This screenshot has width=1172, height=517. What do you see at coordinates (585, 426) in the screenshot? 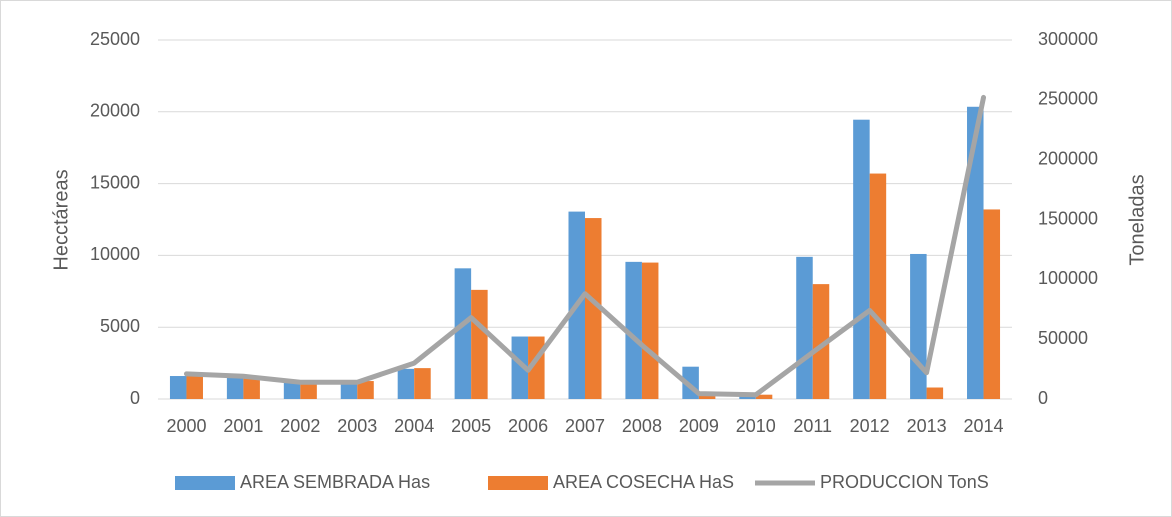
I see `x-tick-label: 2007` at bounding box center [585, 426].